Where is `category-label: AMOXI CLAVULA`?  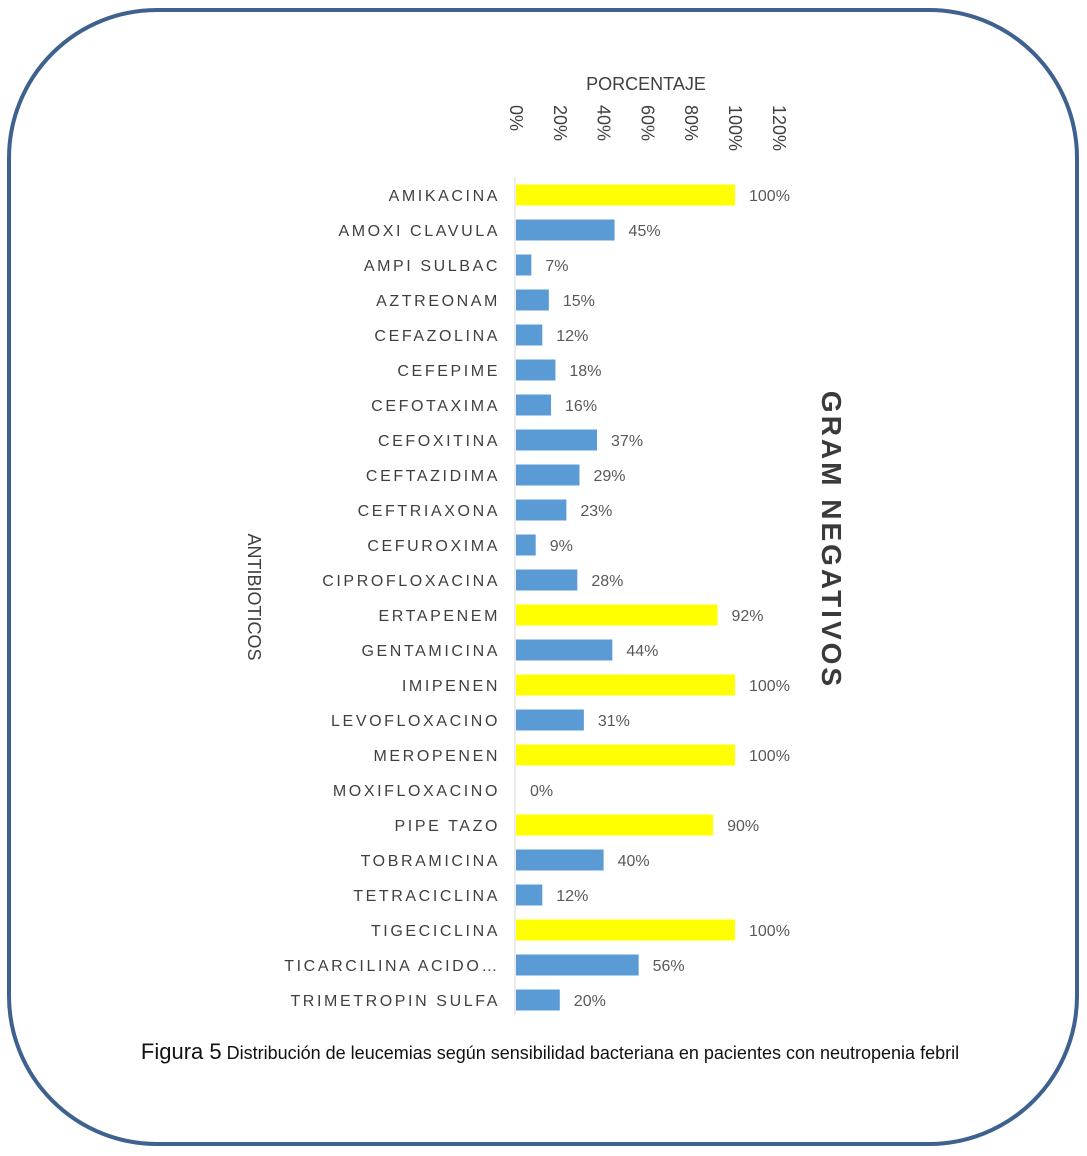 category-label: AMOXI CLAVULA is located at coordinates (419, 231).